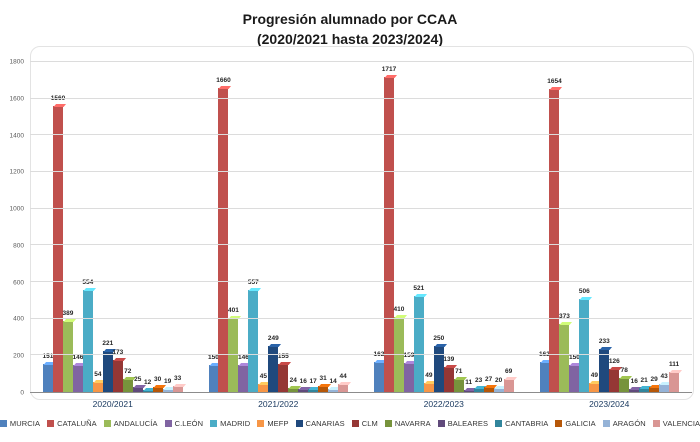 This screenshot has height=442, width=700. I want to click on bar-c.león: 146, so click(243, 373).